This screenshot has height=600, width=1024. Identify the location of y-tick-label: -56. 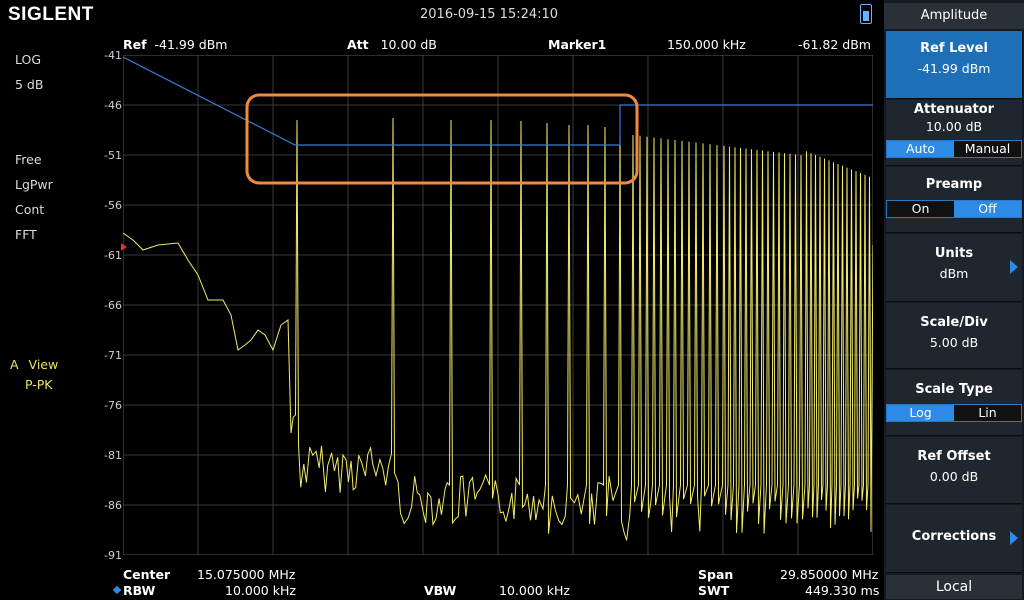
(113, 205).